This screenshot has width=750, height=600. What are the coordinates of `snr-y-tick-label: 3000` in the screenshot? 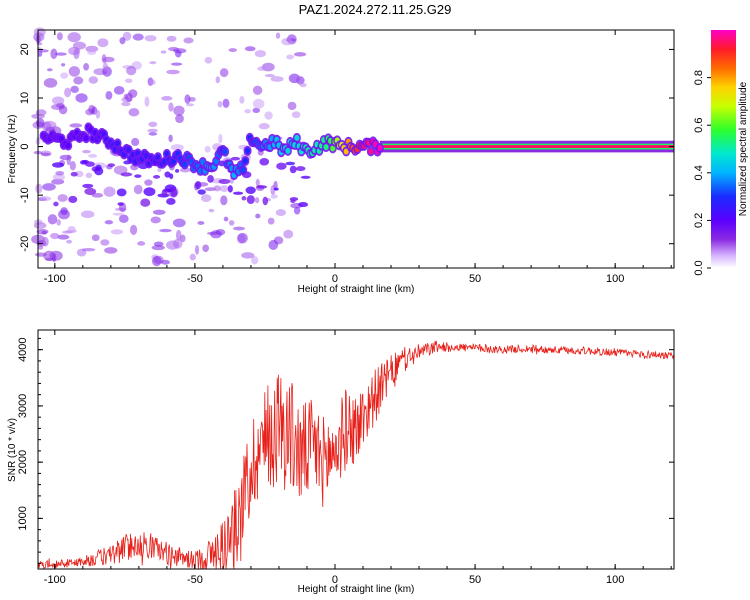 It's located at (23, 406).